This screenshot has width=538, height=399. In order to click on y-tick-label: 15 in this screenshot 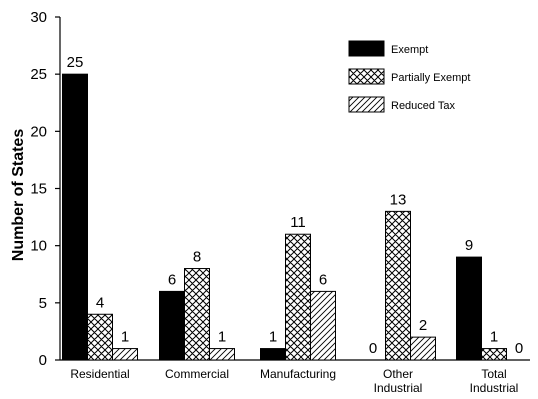, I will do `click(38, 189)`.